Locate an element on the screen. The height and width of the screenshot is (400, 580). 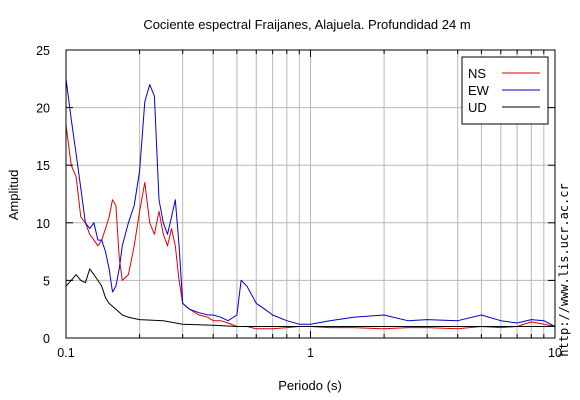
x-tick-label: 10 is located at coordinates (555, 353).